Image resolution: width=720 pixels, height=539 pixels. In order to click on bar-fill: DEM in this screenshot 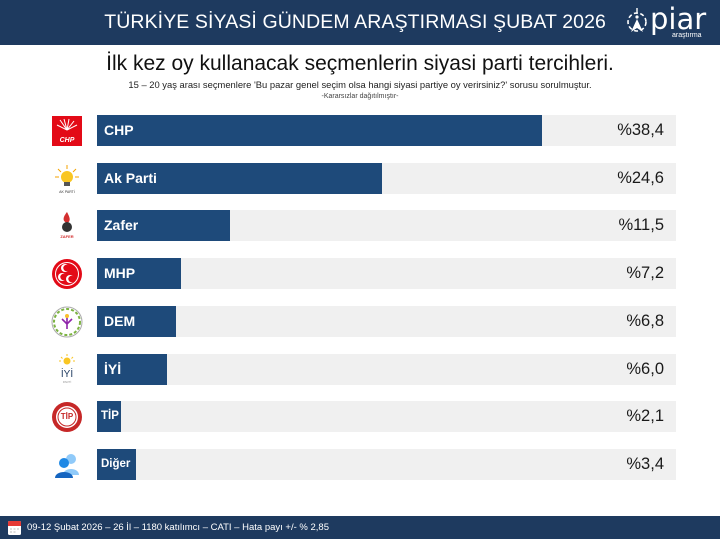, I will do `click(136, 321)`.